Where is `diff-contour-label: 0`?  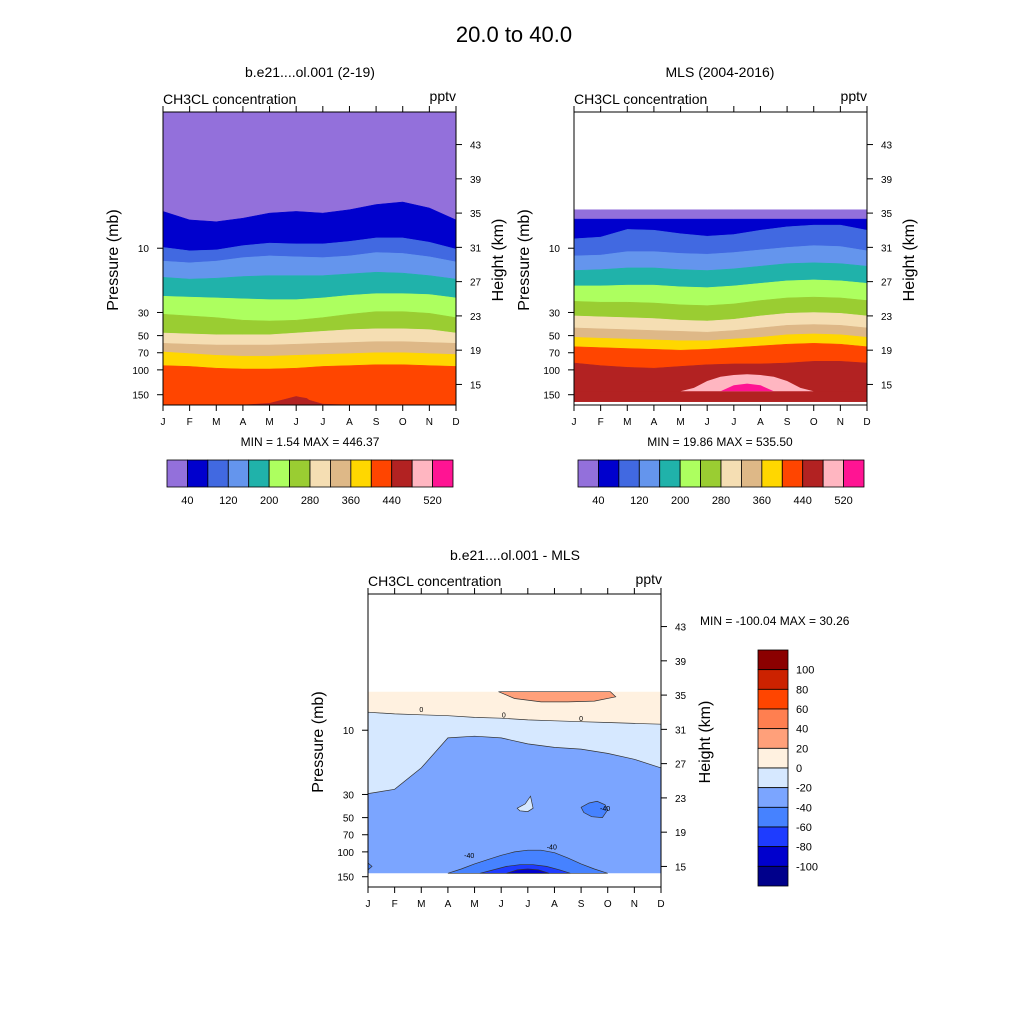 diff-contour-label: 0 is located at coordinates (421, 710).